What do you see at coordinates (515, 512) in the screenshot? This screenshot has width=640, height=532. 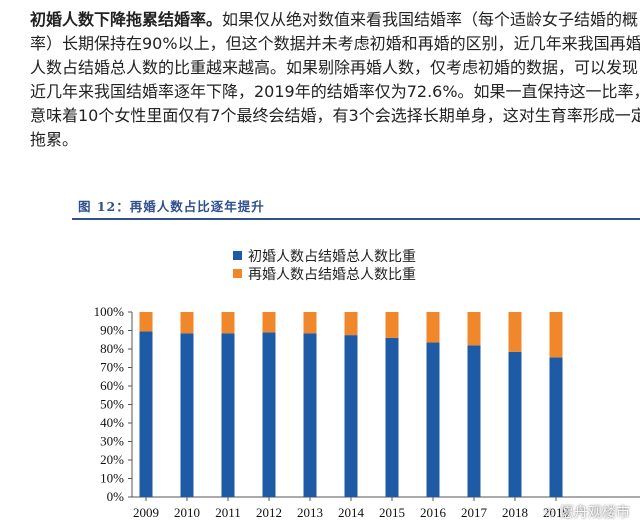 I see `x-tick-label: 2018` at bounding box center [515, 512].